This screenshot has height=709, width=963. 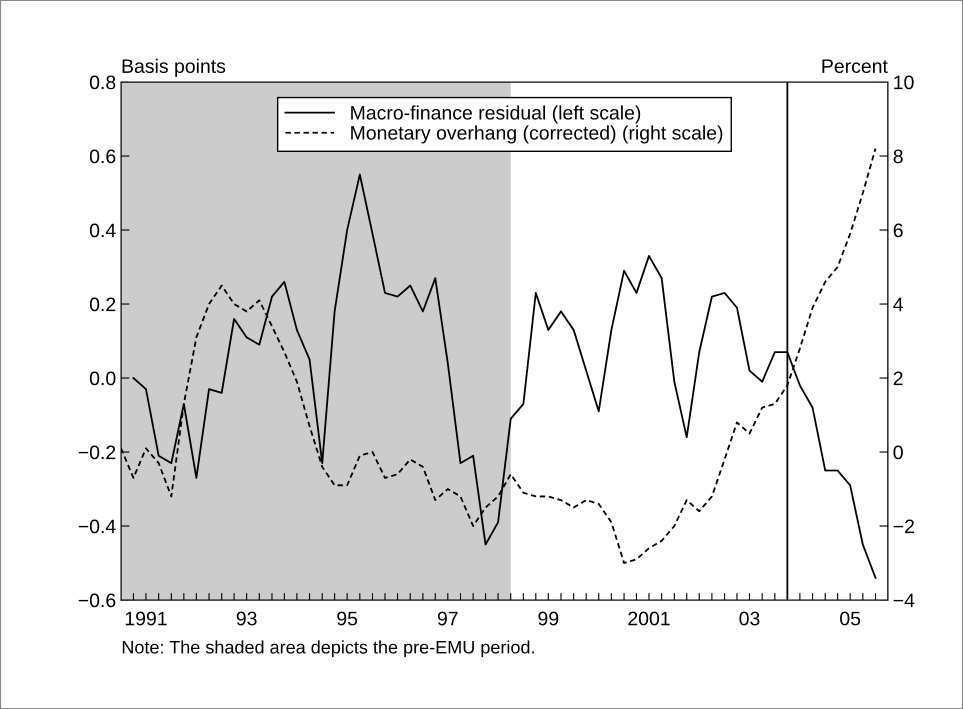 What do you see at coordinates (898, 452) in the screenshot?
I see `y2-tick-label: 0` at bounding box center [898, 452].